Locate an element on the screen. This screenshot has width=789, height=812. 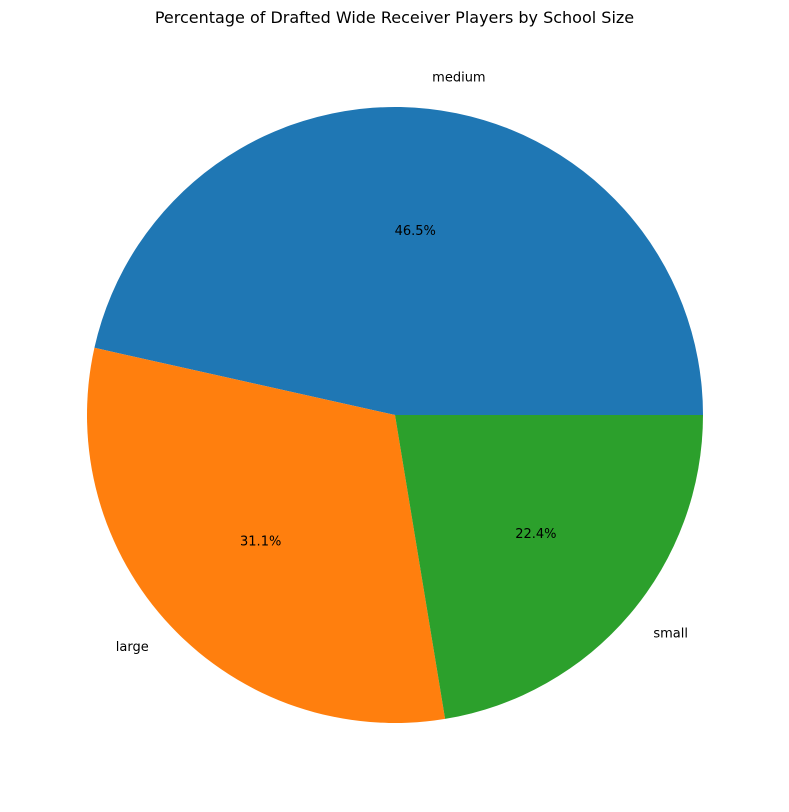
slice-label-small: small is located at coordinates (670, 634).